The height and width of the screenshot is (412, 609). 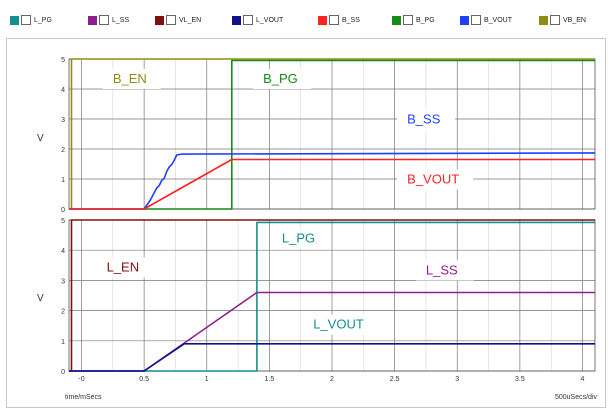 I want to click on legend-label: VB_EN, so click(x=574, y=20).